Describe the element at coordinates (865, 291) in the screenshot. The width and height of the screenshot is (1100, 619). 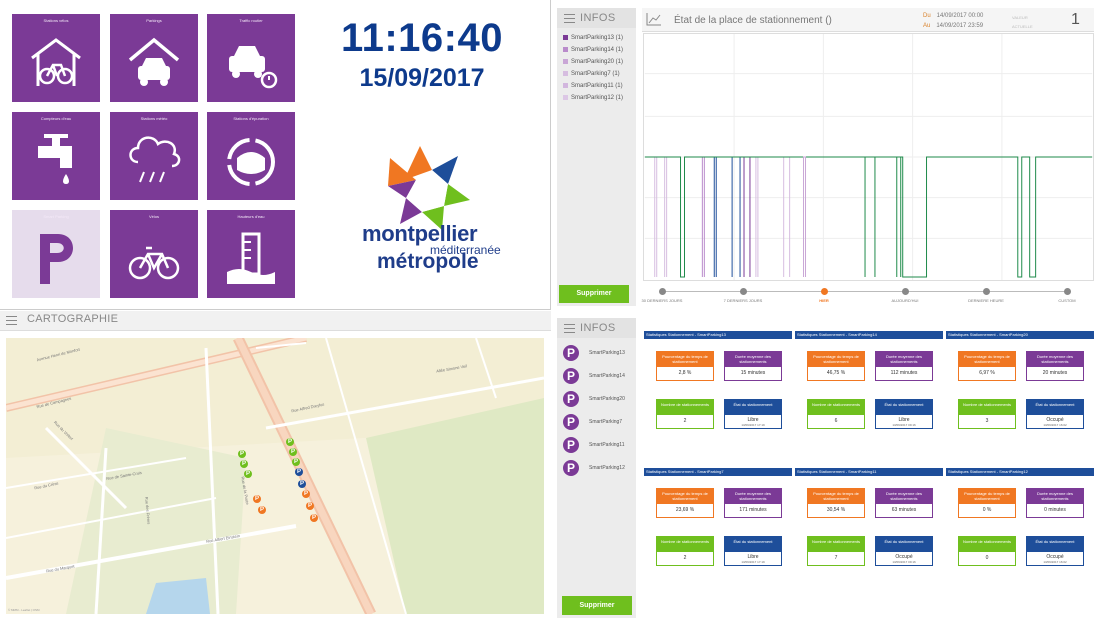
I see `timeline-track` at that location.